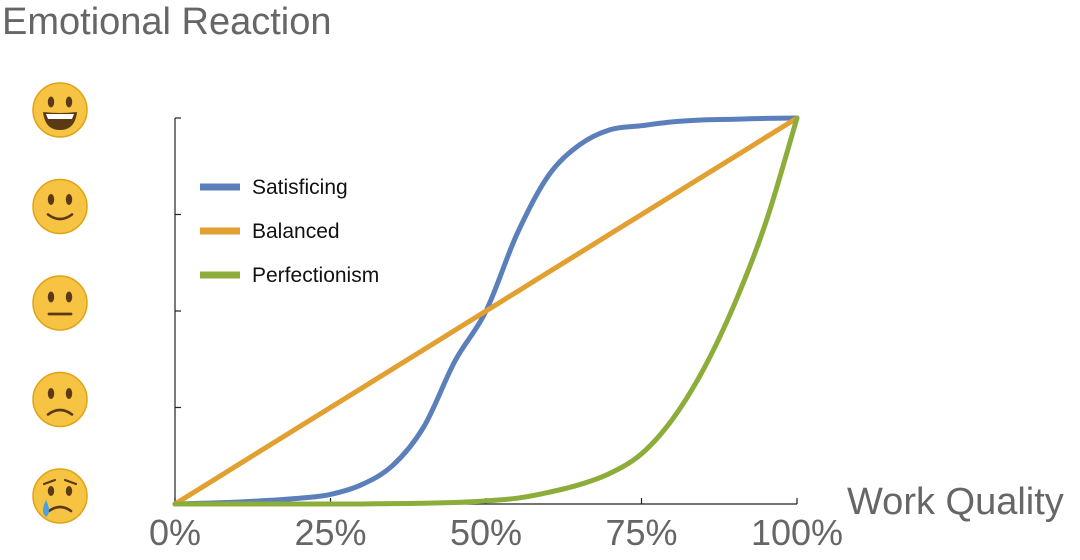 The width and height of the screenshot is (1080, 560). I want to click on legend: Satisficing Balanced Perfectionism, so click(289, 231).